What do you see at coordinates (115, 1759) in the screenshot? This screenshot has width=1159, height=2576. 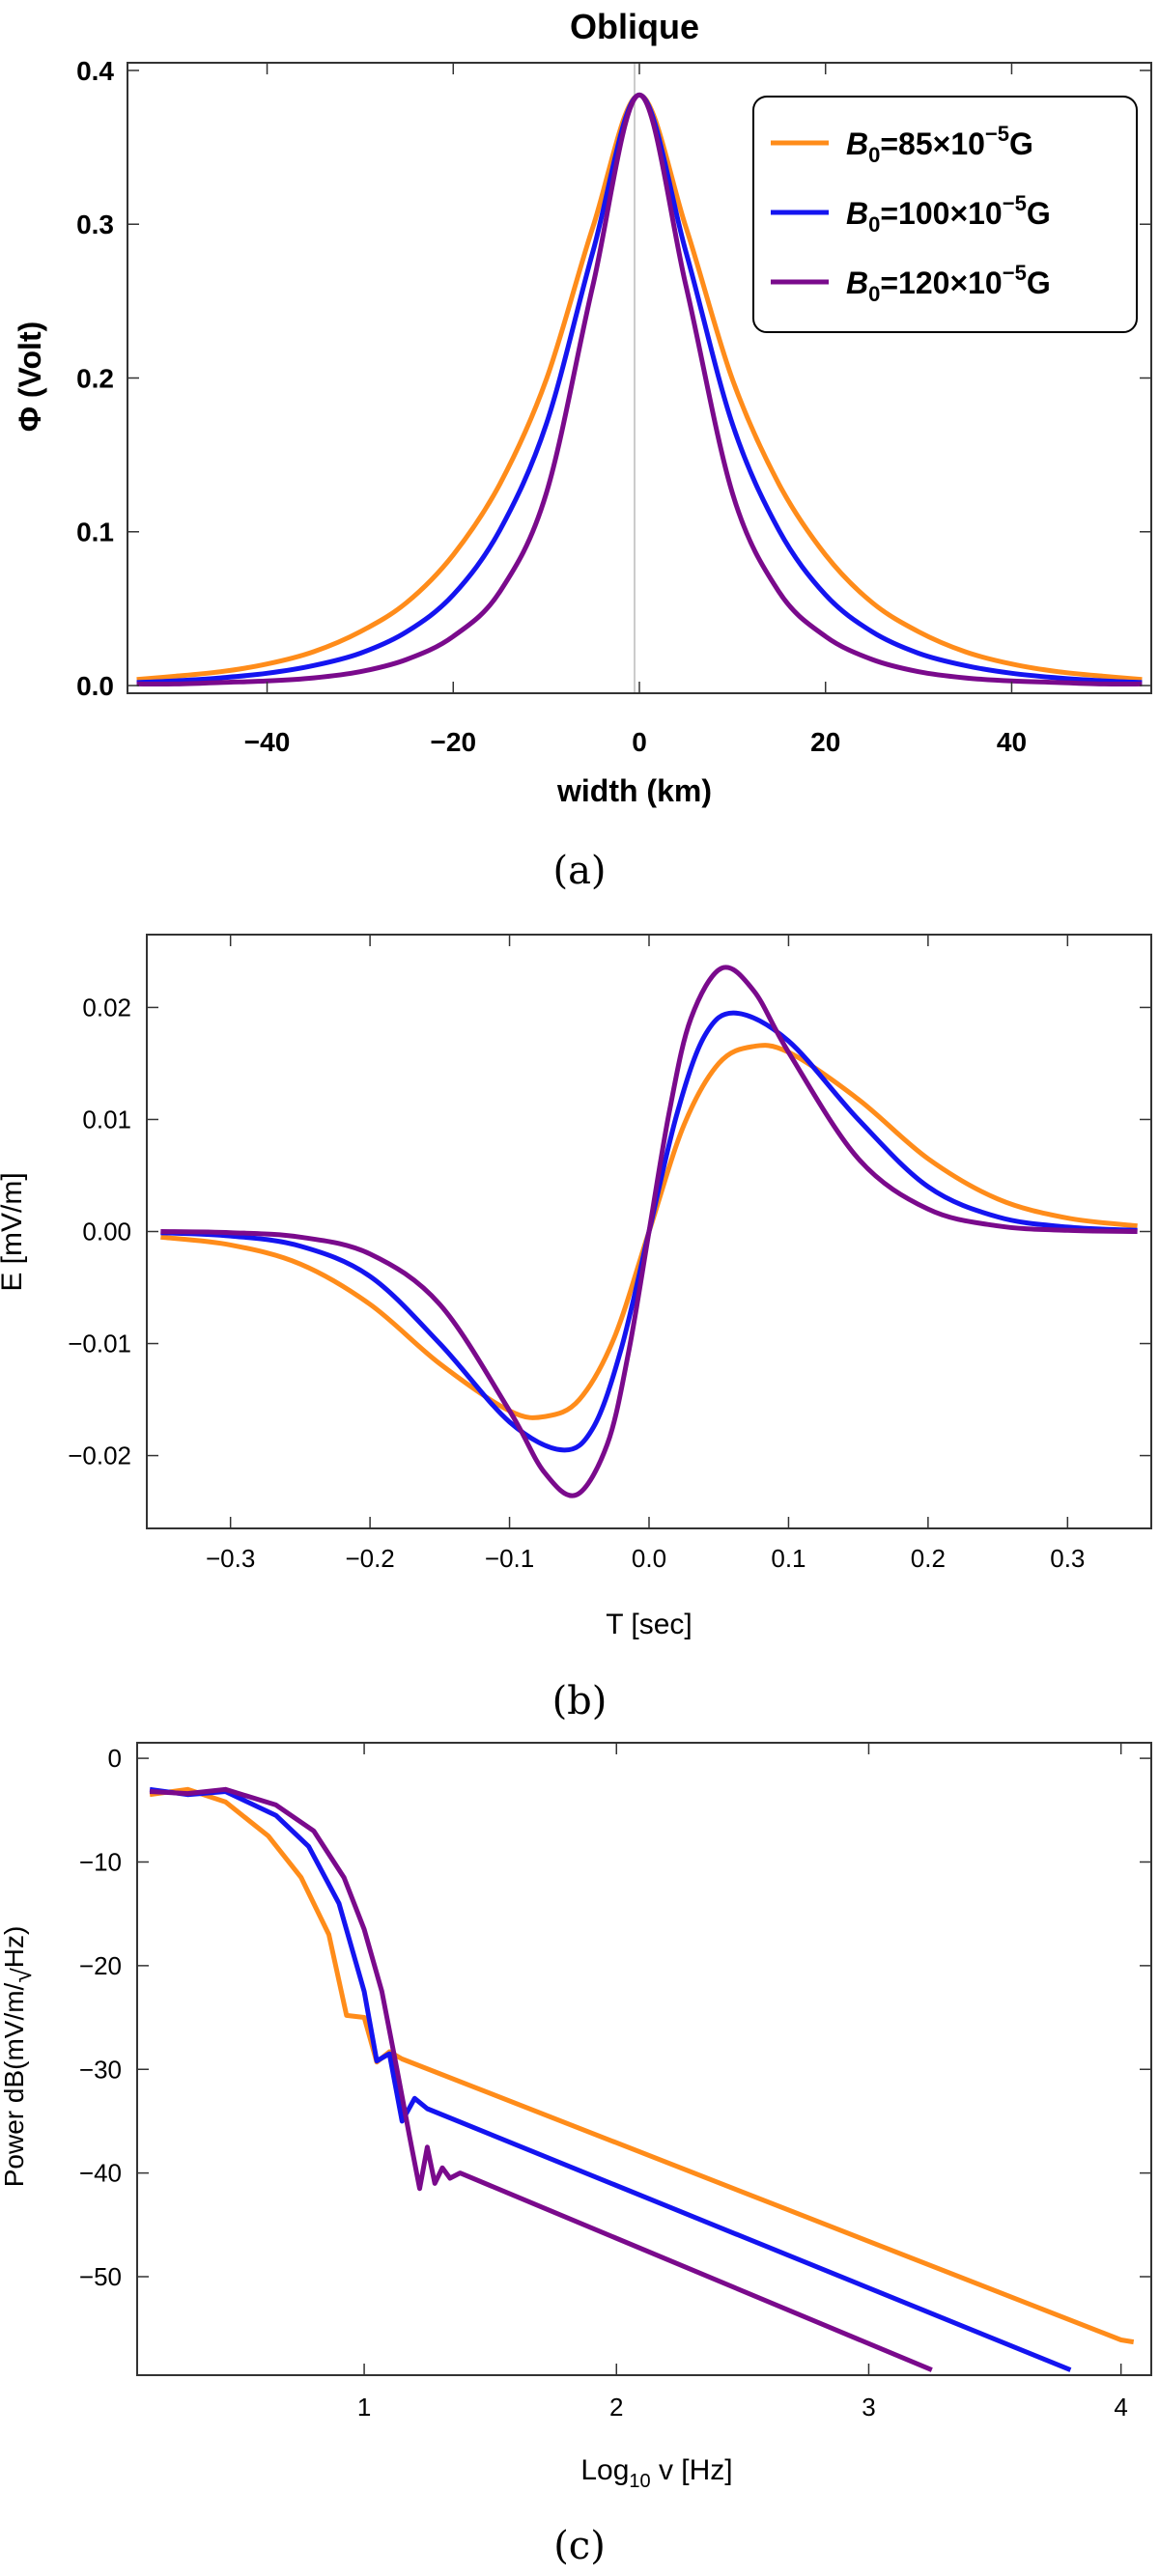 I see `y-tick-label: 0` at bounding box center [115, 1759].